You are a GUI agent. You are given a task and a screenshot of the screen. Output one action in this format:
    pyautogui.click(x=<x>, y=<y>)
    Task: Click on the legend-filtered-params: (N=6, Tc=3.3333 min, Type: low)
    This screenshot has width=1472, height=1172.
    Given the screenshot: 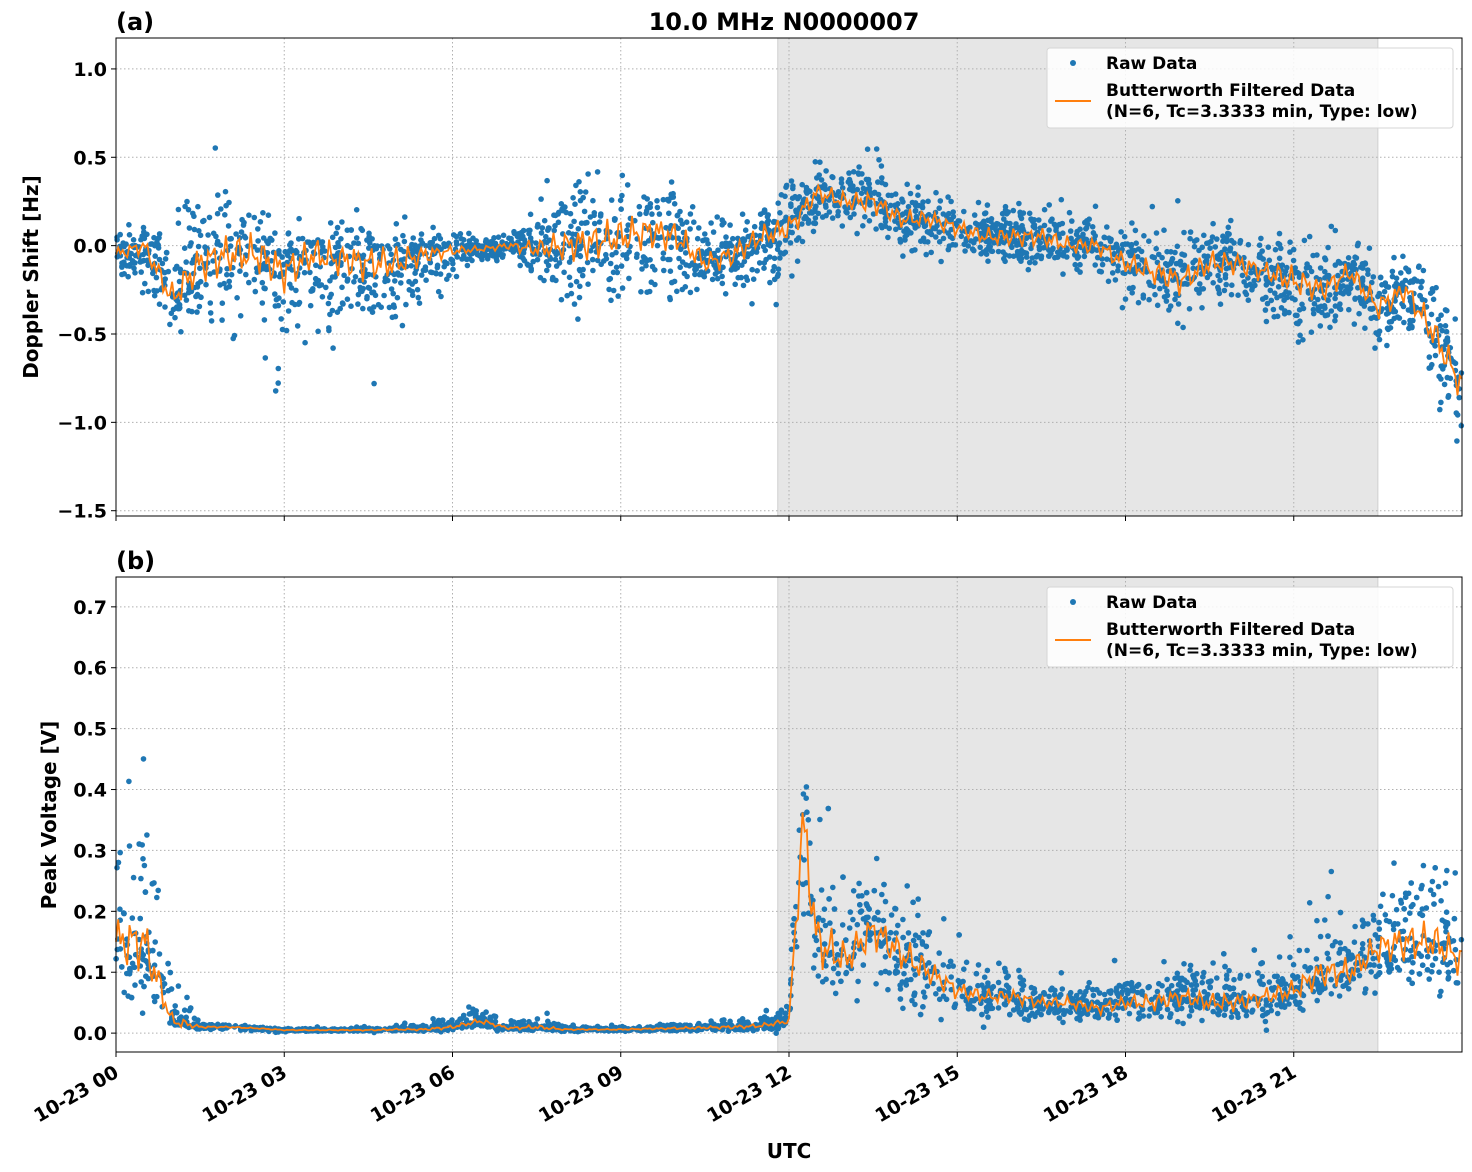 What is the action you would take?
    pyautogui.click(x=1262, y=112)
    